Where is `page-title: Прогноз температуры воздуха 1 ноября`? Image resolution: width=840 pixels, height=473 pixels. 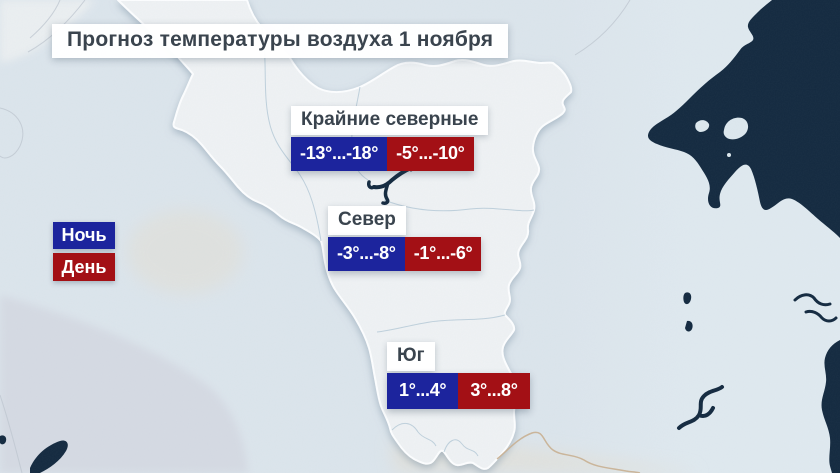
page-title: Прогноз температуры воздуха 1 ноября is located at coordinates (280, 41).